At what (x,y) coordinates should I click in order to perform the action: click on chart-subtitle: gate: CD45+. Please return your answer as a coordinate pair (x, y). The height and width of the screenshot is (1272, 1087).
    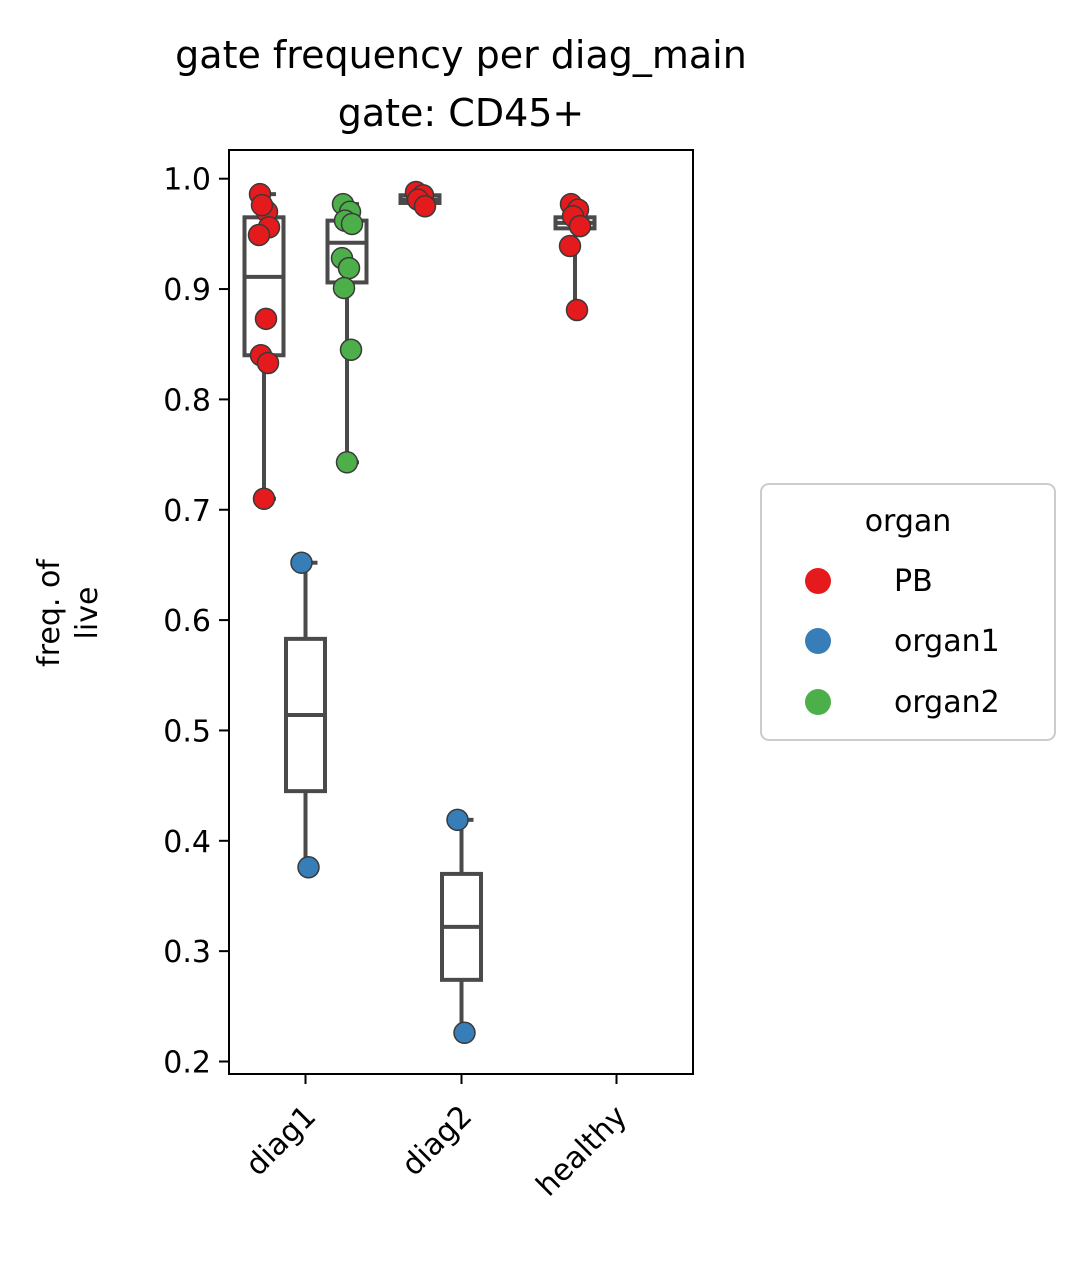
    Looking at the image, I should click on (461, 113).